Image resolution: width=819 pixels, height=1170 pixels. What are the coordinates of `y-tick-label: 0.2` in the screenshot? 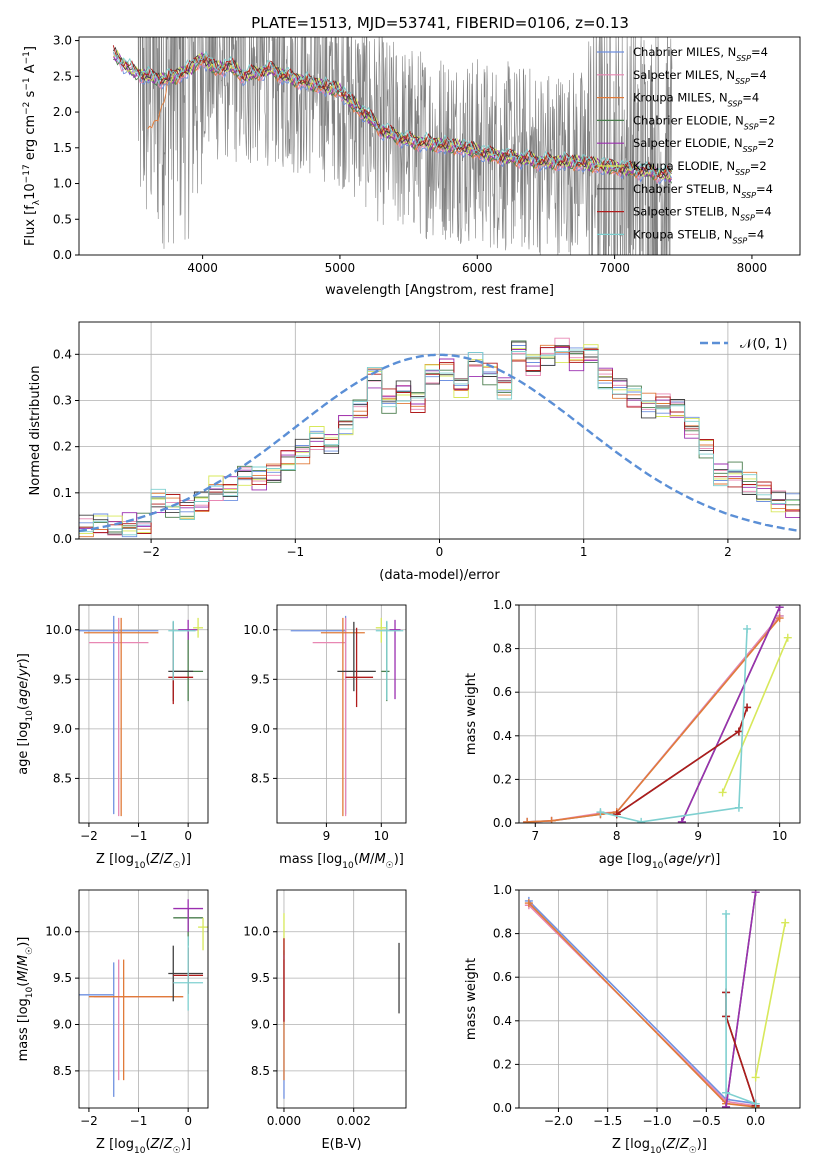 It's located at (502, 779).